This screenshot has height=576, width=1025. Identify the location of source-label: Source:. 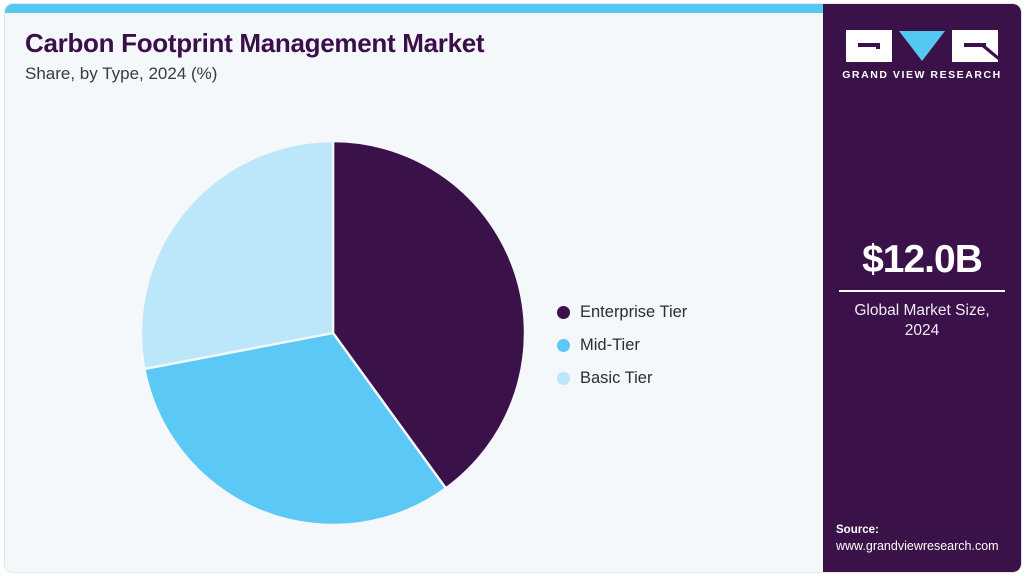
(857, 529).